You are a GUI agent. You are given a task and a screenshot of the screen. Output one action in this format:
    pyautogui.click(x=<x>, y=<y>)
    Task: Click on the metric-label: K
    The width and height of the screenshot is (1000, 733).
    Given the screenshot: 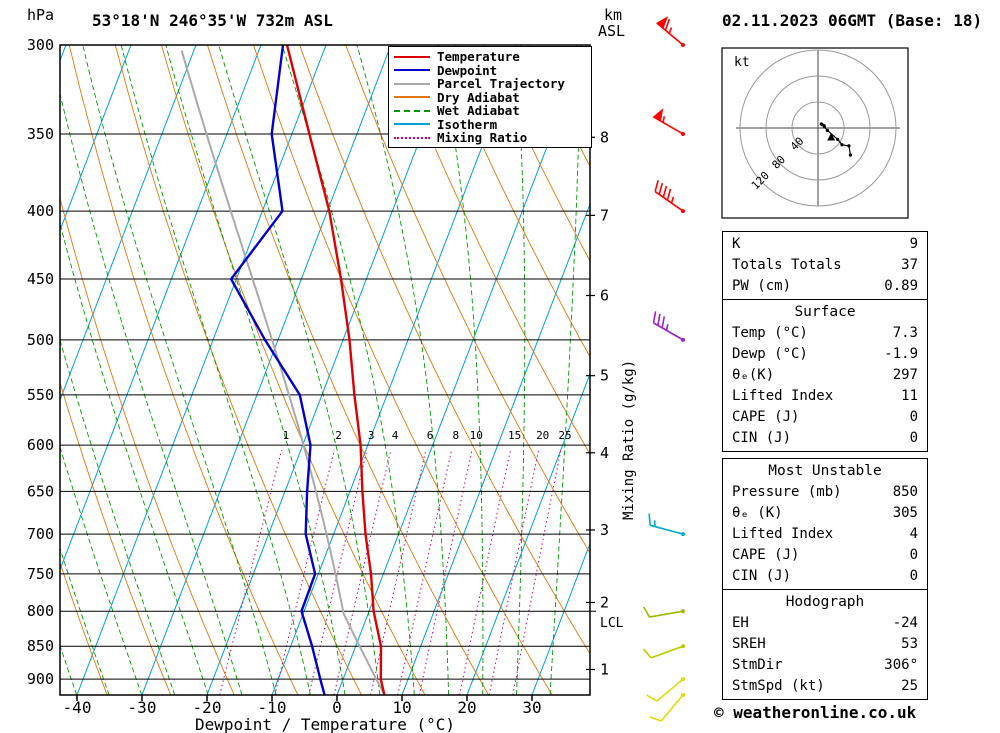 What is the action you would take?
    pyautogui.click(x=736, y=244)
    